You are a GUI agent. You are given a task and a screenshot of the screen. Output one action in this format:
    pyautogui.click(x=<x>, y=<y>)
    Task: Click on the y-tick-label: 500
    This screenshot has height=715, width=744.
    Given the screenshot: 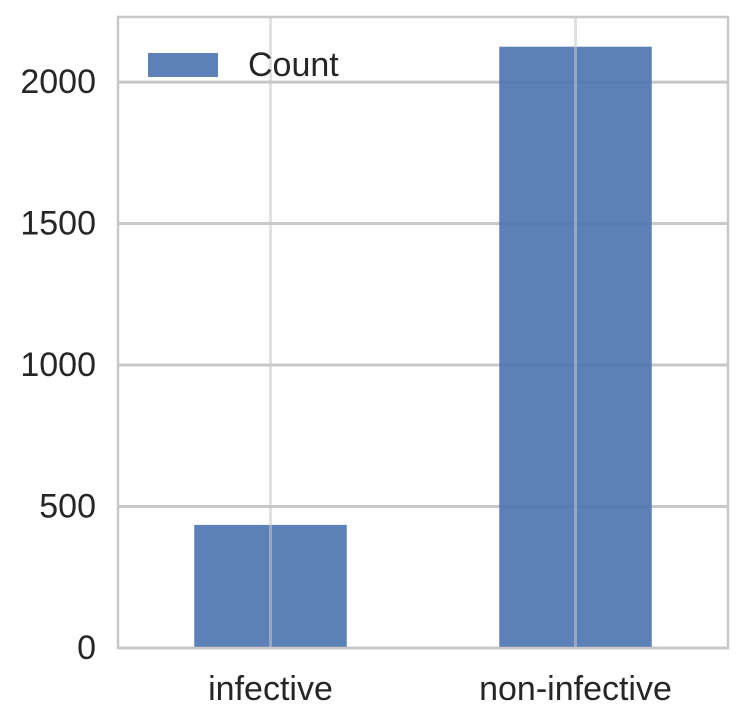 What is the action you would take?
    pyautogui.click(x=67, y=507)
    